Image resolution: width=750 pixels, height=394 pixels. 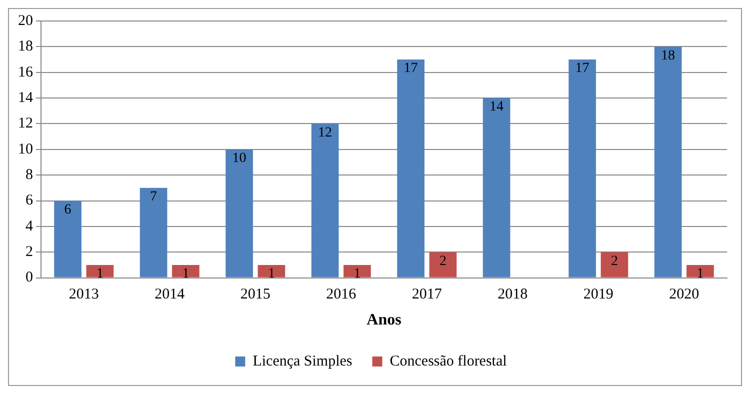 What do you see at coordinates (384, 320) in the screenshot?
I see `x-axis-title: Anos` at bounding box center [384, 320].